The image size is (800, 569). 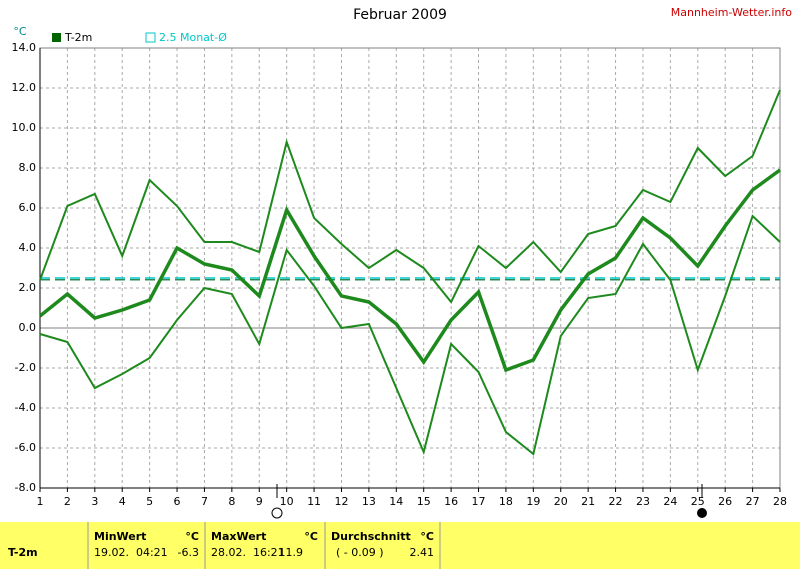 What do you see at coordinates (149, 501) in the screenshot?
I see `x-tick-label: 5` at bounding box center [149, 501].